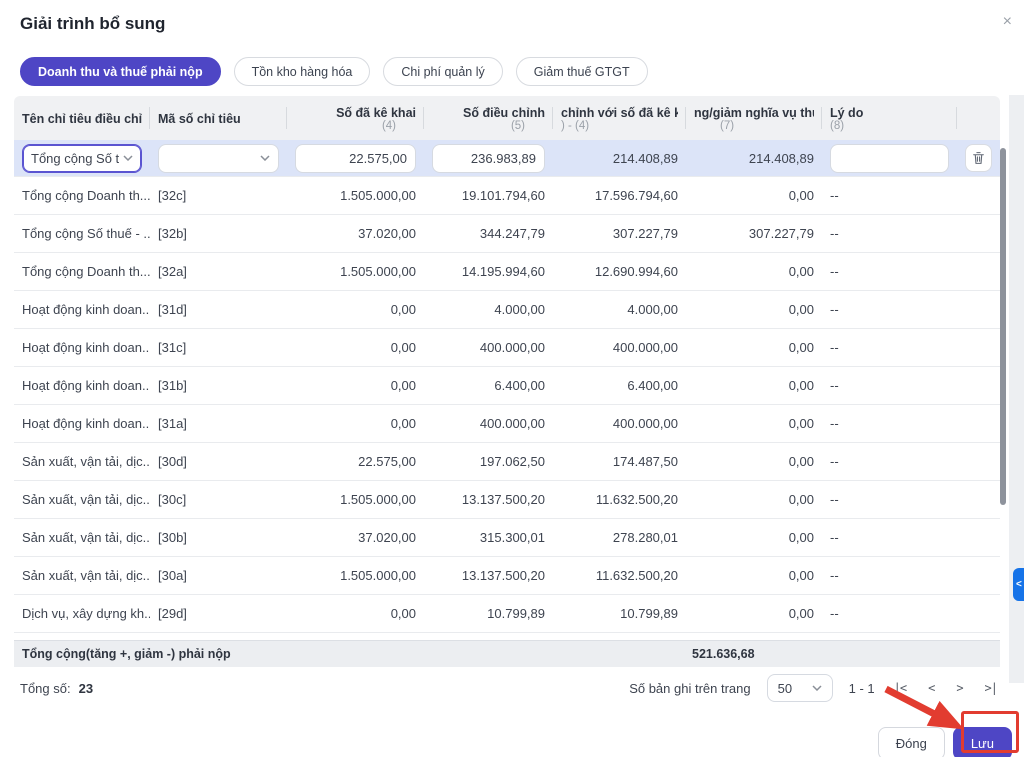  I want to click on tab-ton-kho: Tồn kho hàng hóa, so click(302, 71).